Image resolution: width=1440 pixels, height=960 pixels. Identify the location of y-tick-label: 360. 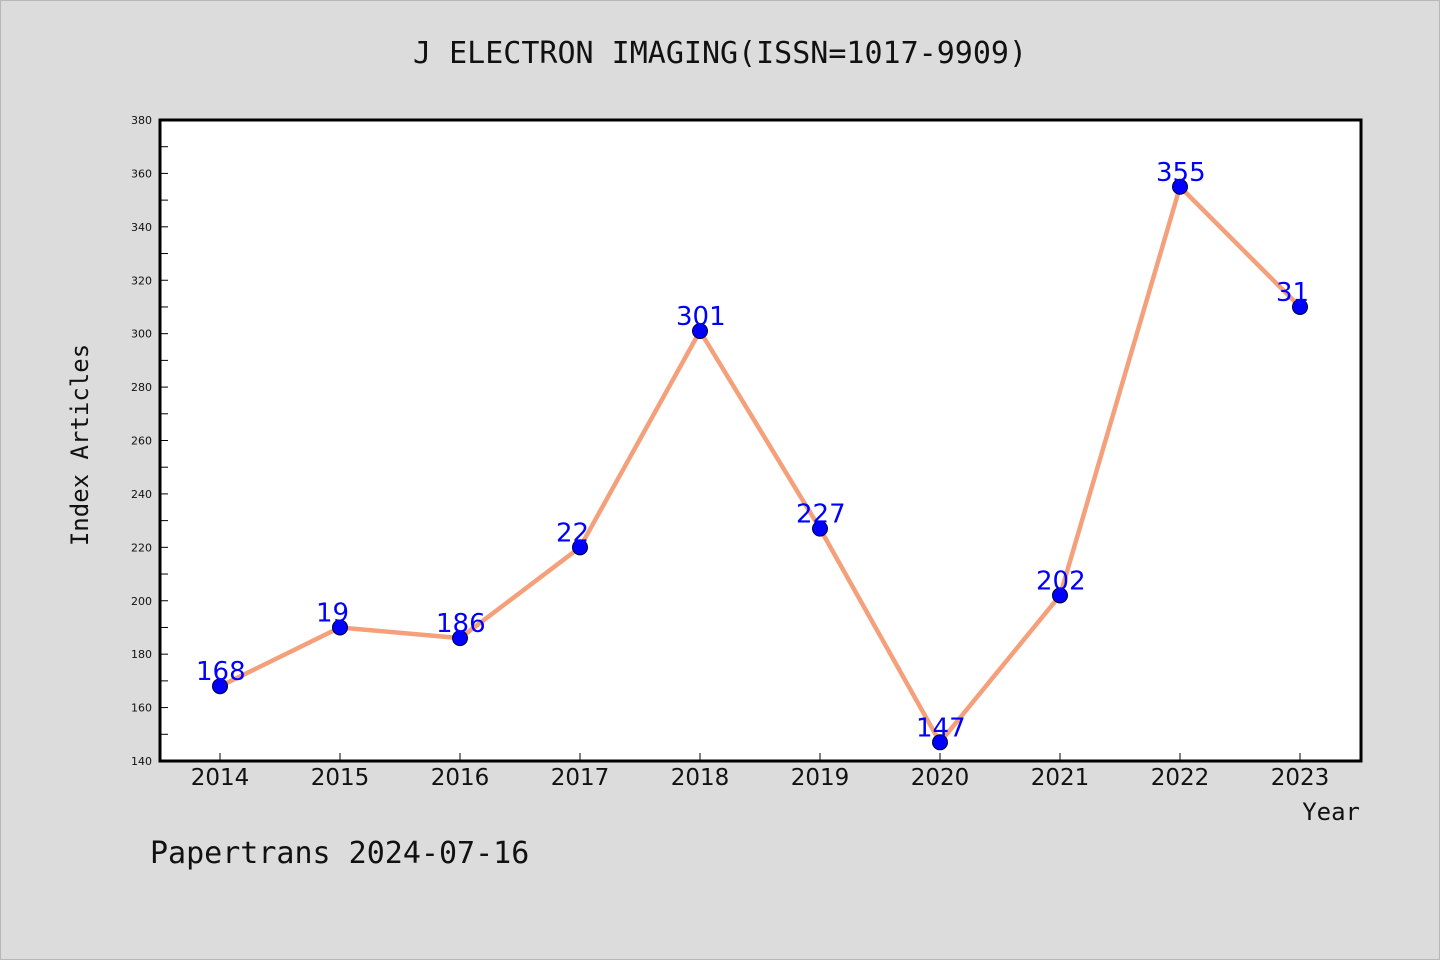
(141, 173).